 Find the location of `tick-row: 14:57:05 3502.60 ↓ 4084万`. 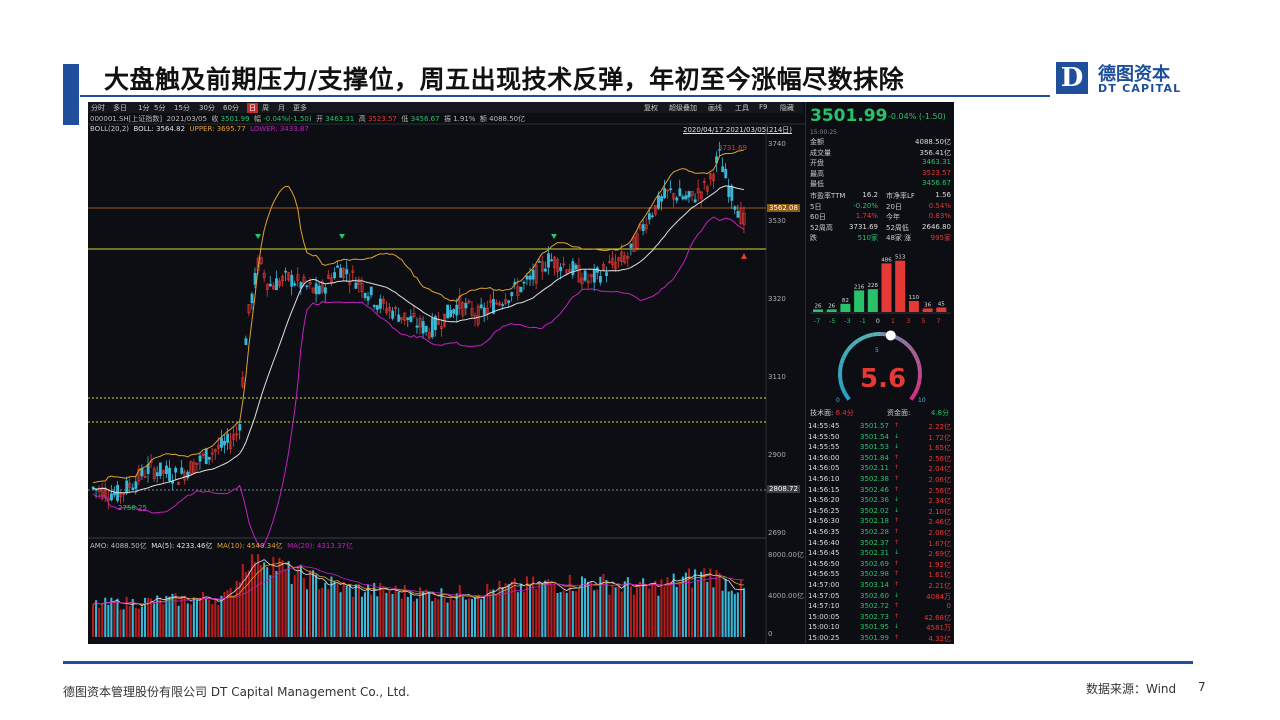

tick-row: 14:57:05 3502.60 ↓ 4084万 is located at coordinates (879, 597).